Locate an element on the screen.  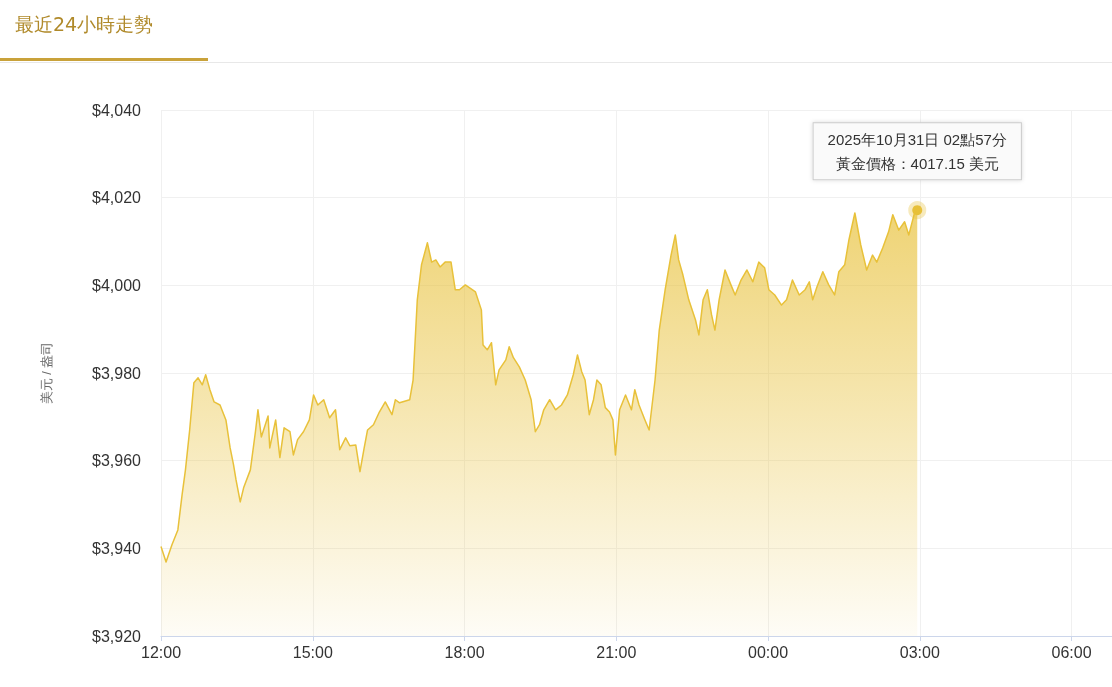
annotation: 黃金價格：4017.15 美元 is located at coordinates (917, 163).